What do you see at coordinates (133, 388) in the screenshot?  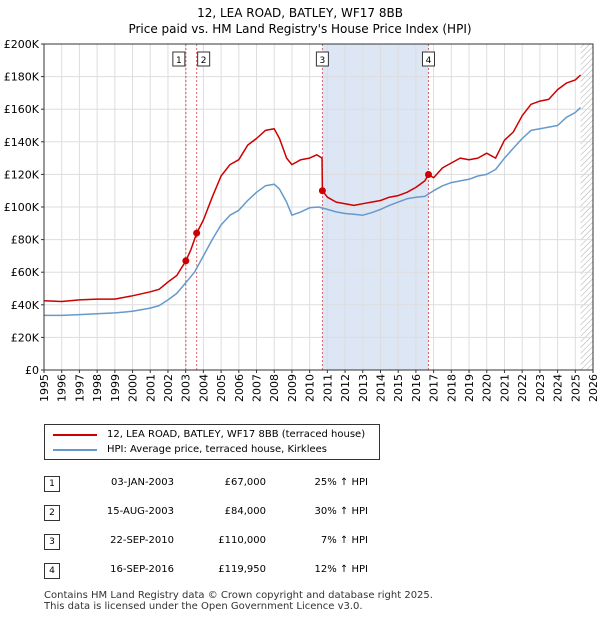 I see `x-tick-label: 2000` at bounding box center [133, 388].